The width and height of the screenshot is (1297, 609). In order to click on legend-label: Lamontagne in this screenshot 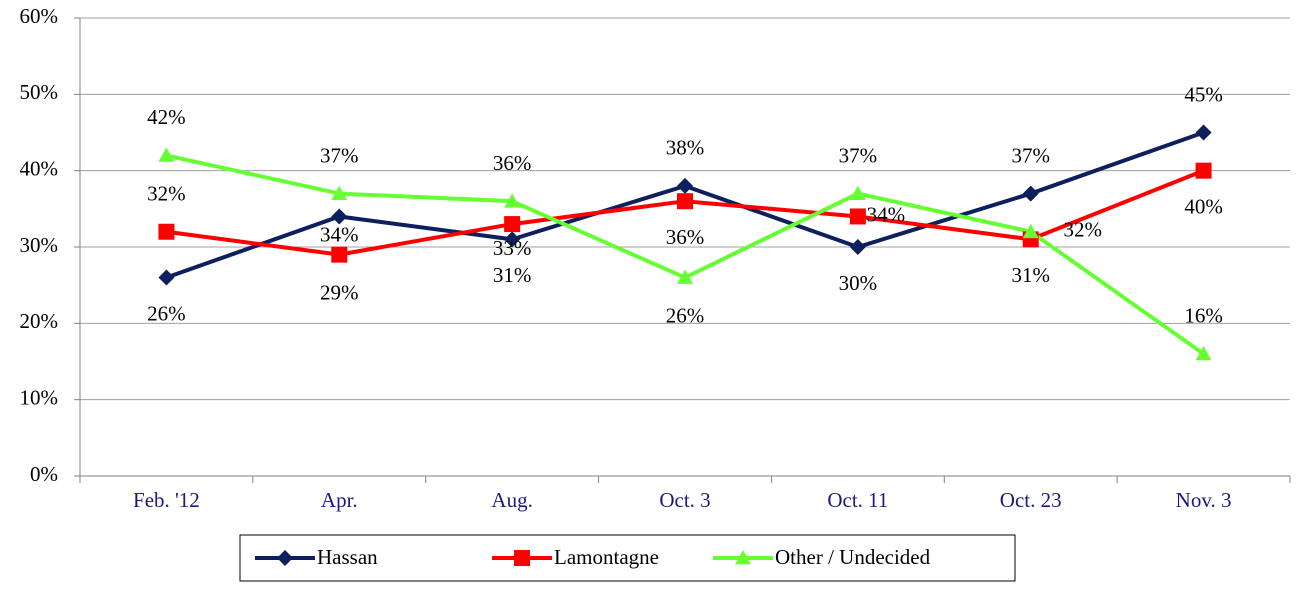, I will do `click(606, 557)`.